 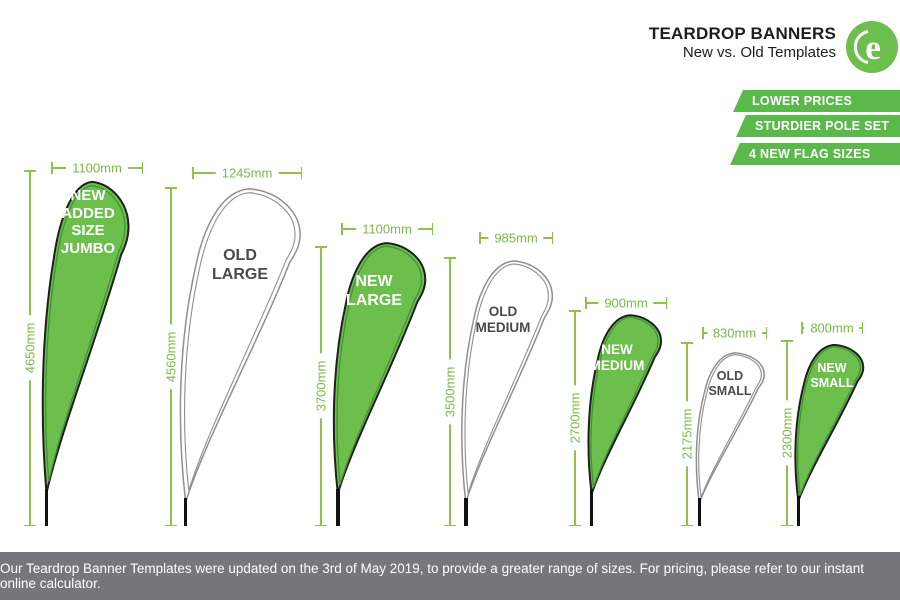 I want to click on height-measure-jumbo: 4650mm, so click(x=30, y=348).